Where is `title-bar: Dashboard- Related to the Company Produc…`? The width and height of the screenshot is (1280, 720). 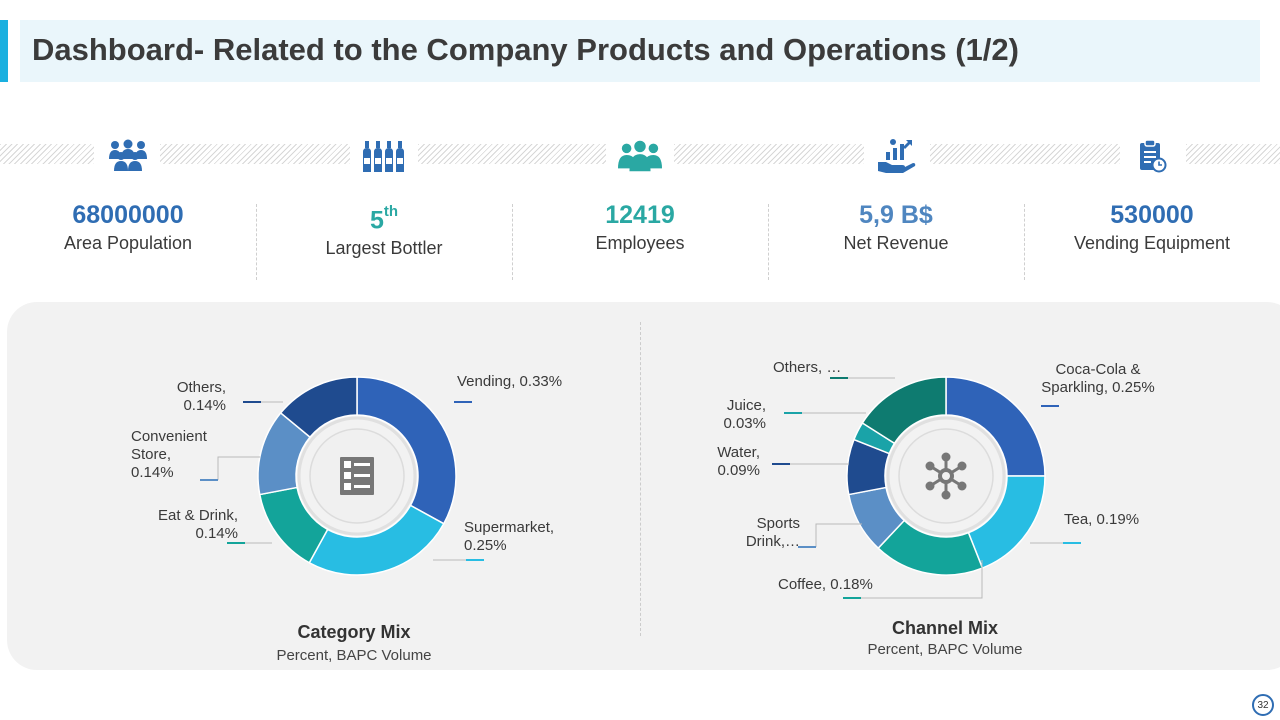 title-bar: Dashboard- Related to the Company Produc… is located at coordinates (640, 51).